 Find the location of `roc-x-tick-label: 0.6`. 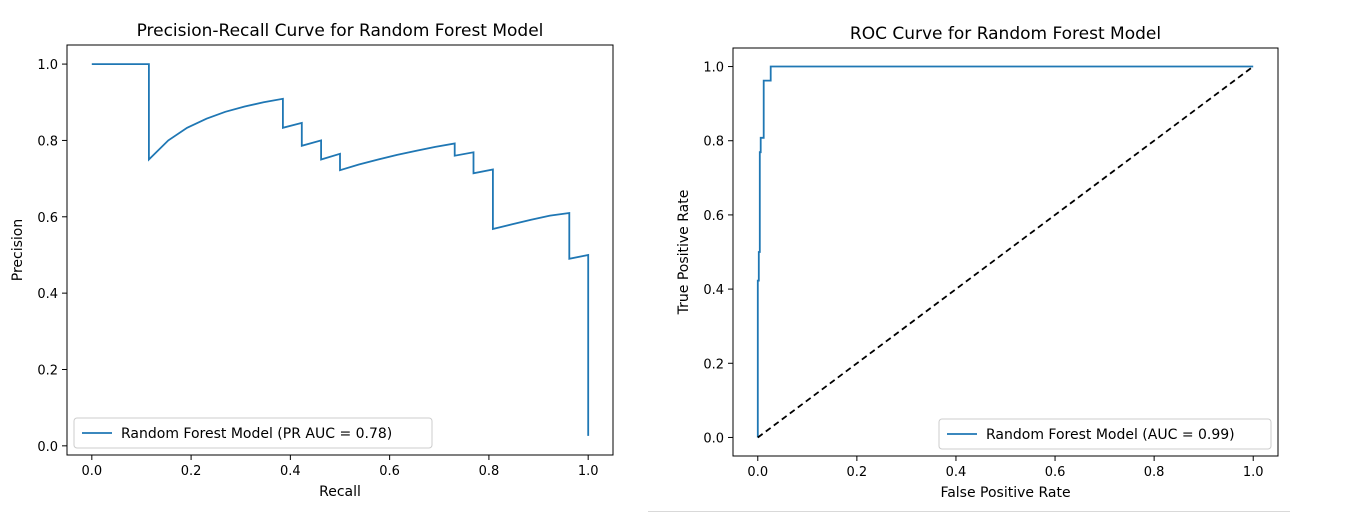

roc-x-tick-label: 0.6 is located at coordinates (1055, 472).